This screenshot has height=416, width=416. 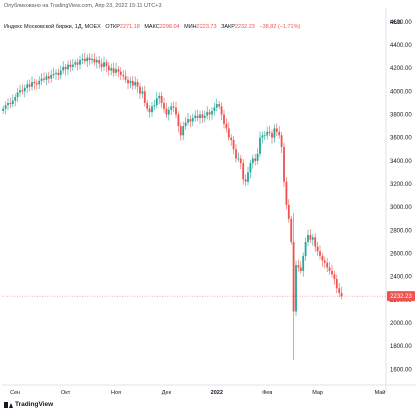 I want to click on close-value: 2232.23, so click(x=244, y=27).